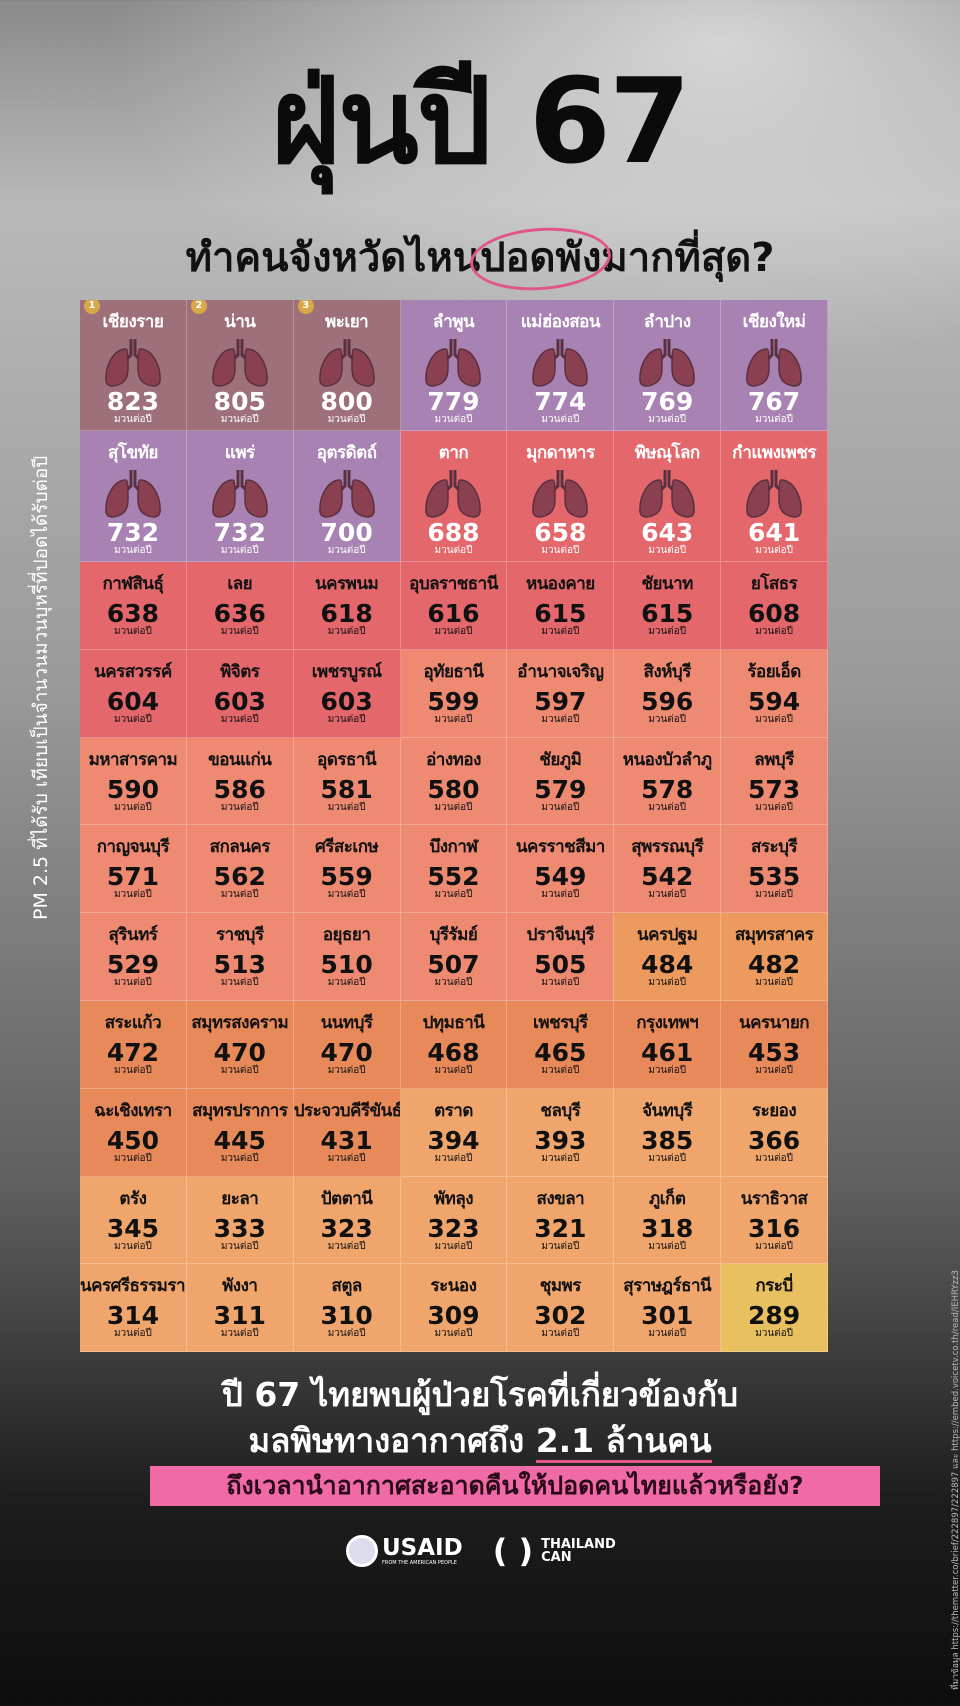  What do you see at coordinates (774, 1228) in the screenshot?
I see `cigarette-count: 316` at bounding box center [774, 1228].